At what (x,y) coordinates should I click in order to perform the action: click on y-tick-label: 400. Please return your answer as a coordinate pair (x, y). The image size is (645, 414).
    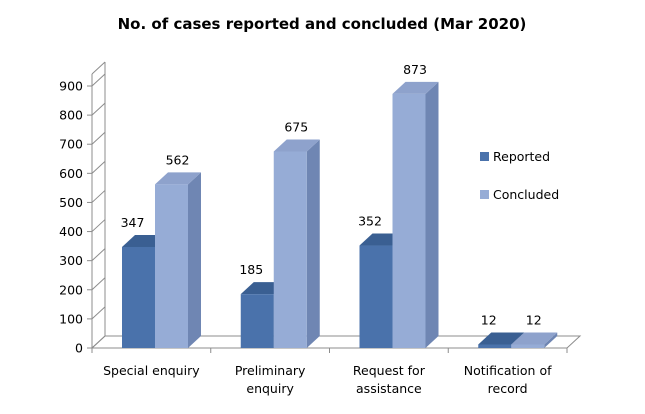
    Looking at the image, I should click on (71, 231).